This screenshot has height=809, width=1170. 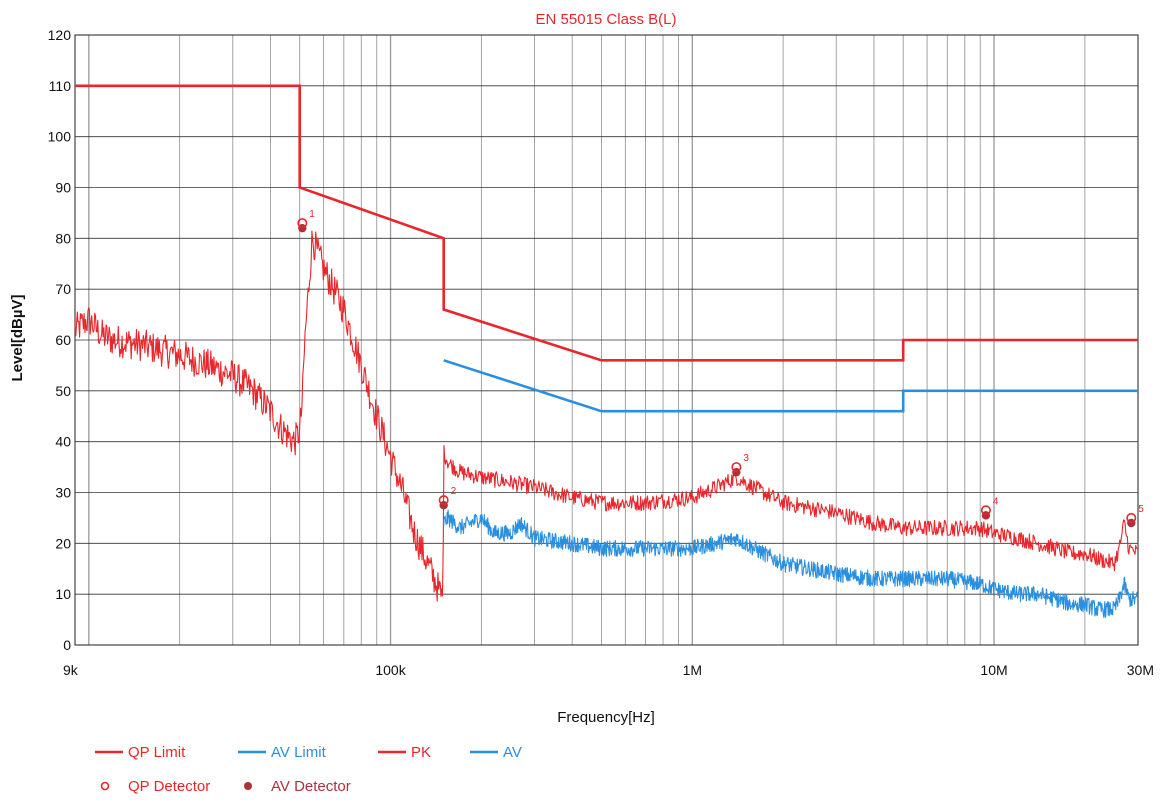 I want to click on y-tick-label: 20, so click(x=63, y=543).